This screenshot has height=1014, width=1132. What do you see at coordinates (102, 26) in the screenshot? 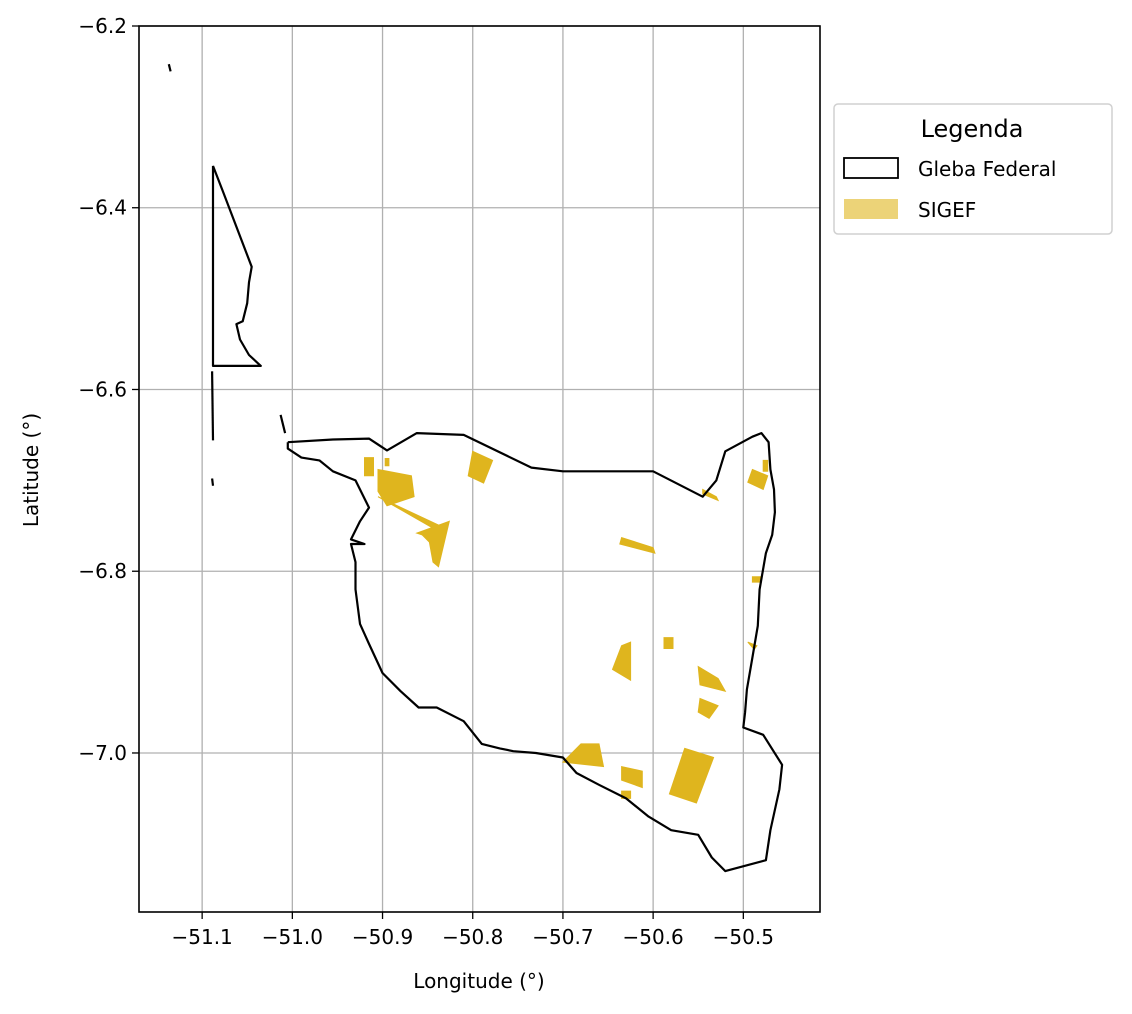
I see `y-tick-label-0: −6.2` at bounding box center [102, 26].